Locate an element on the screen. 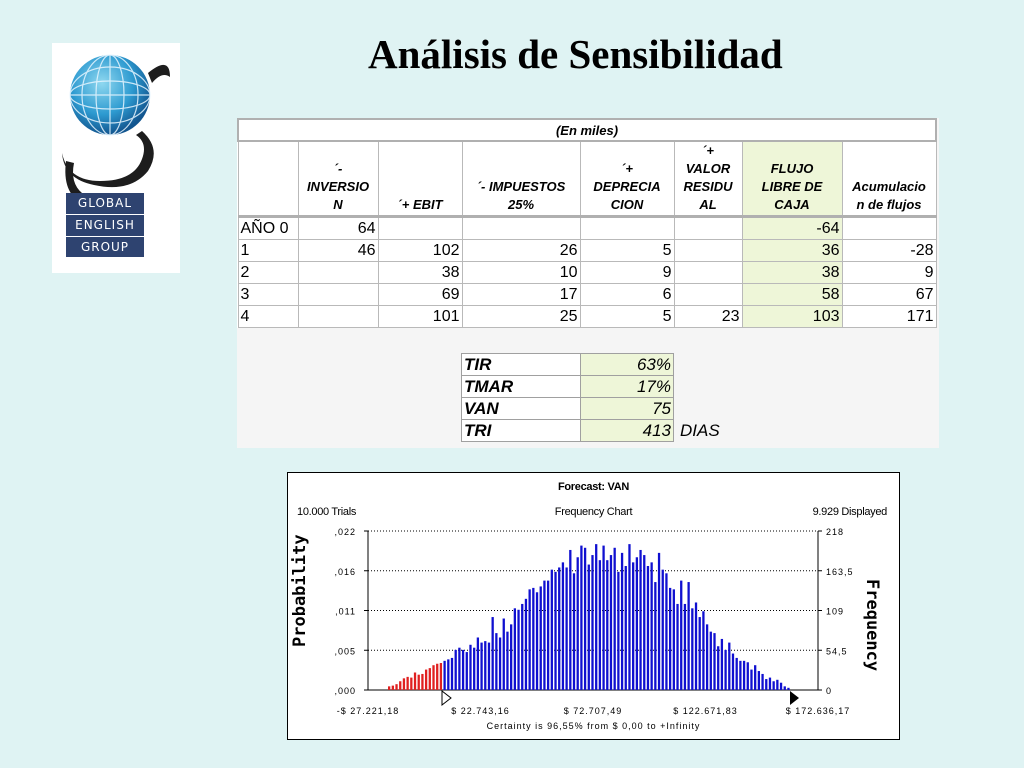  header-line: AL is located at coordinates (708, 204).